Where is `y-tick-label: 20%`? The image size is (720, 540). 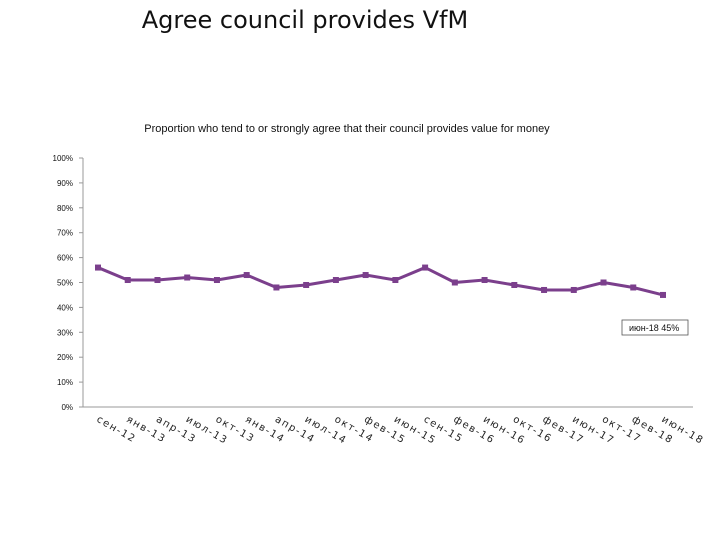
y-tick-label: 20% is located at coordinates (65, 357).